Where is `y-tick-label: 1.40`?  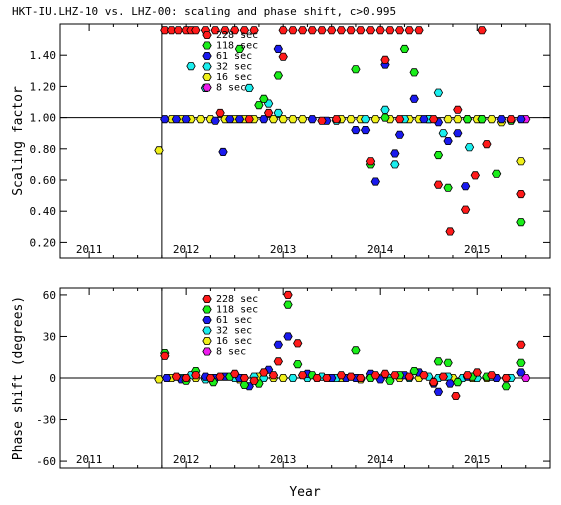 y-tick-label: 1.40 is located at coordinates (43, 55).